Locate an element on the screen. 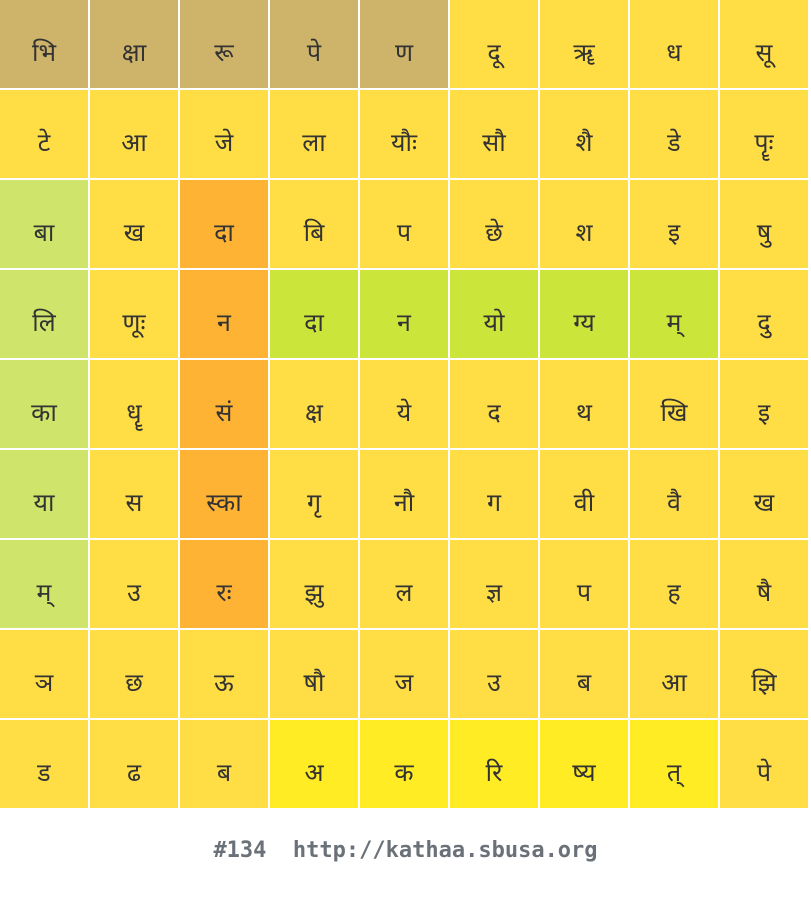  grid-cell-r3-c1: बा is located at coordinates (45, 225).